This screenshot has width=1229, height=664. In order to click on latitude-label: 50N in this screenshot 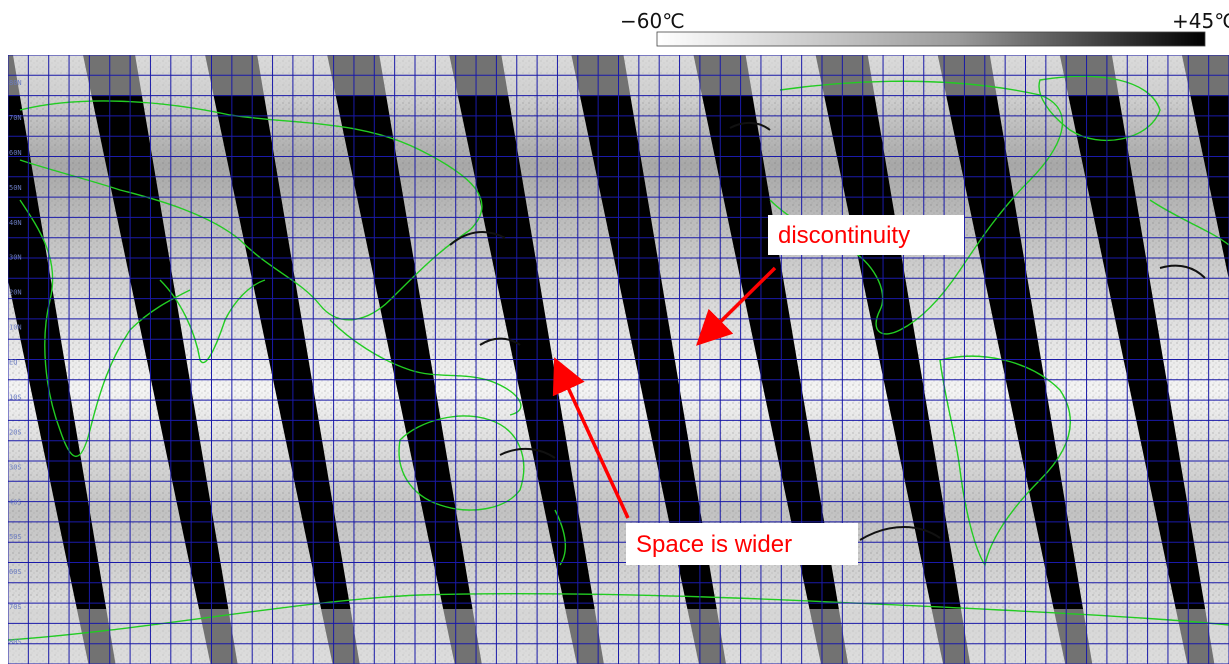, I will do `click(15, 188)`.